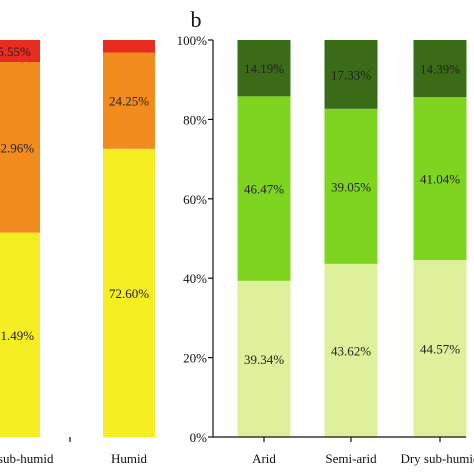 The image size is (474, 474). What do you see at coordinates (15, 51) in the screenshot?
I see `data-label: 5.55%` at bounding box center [15, 51].